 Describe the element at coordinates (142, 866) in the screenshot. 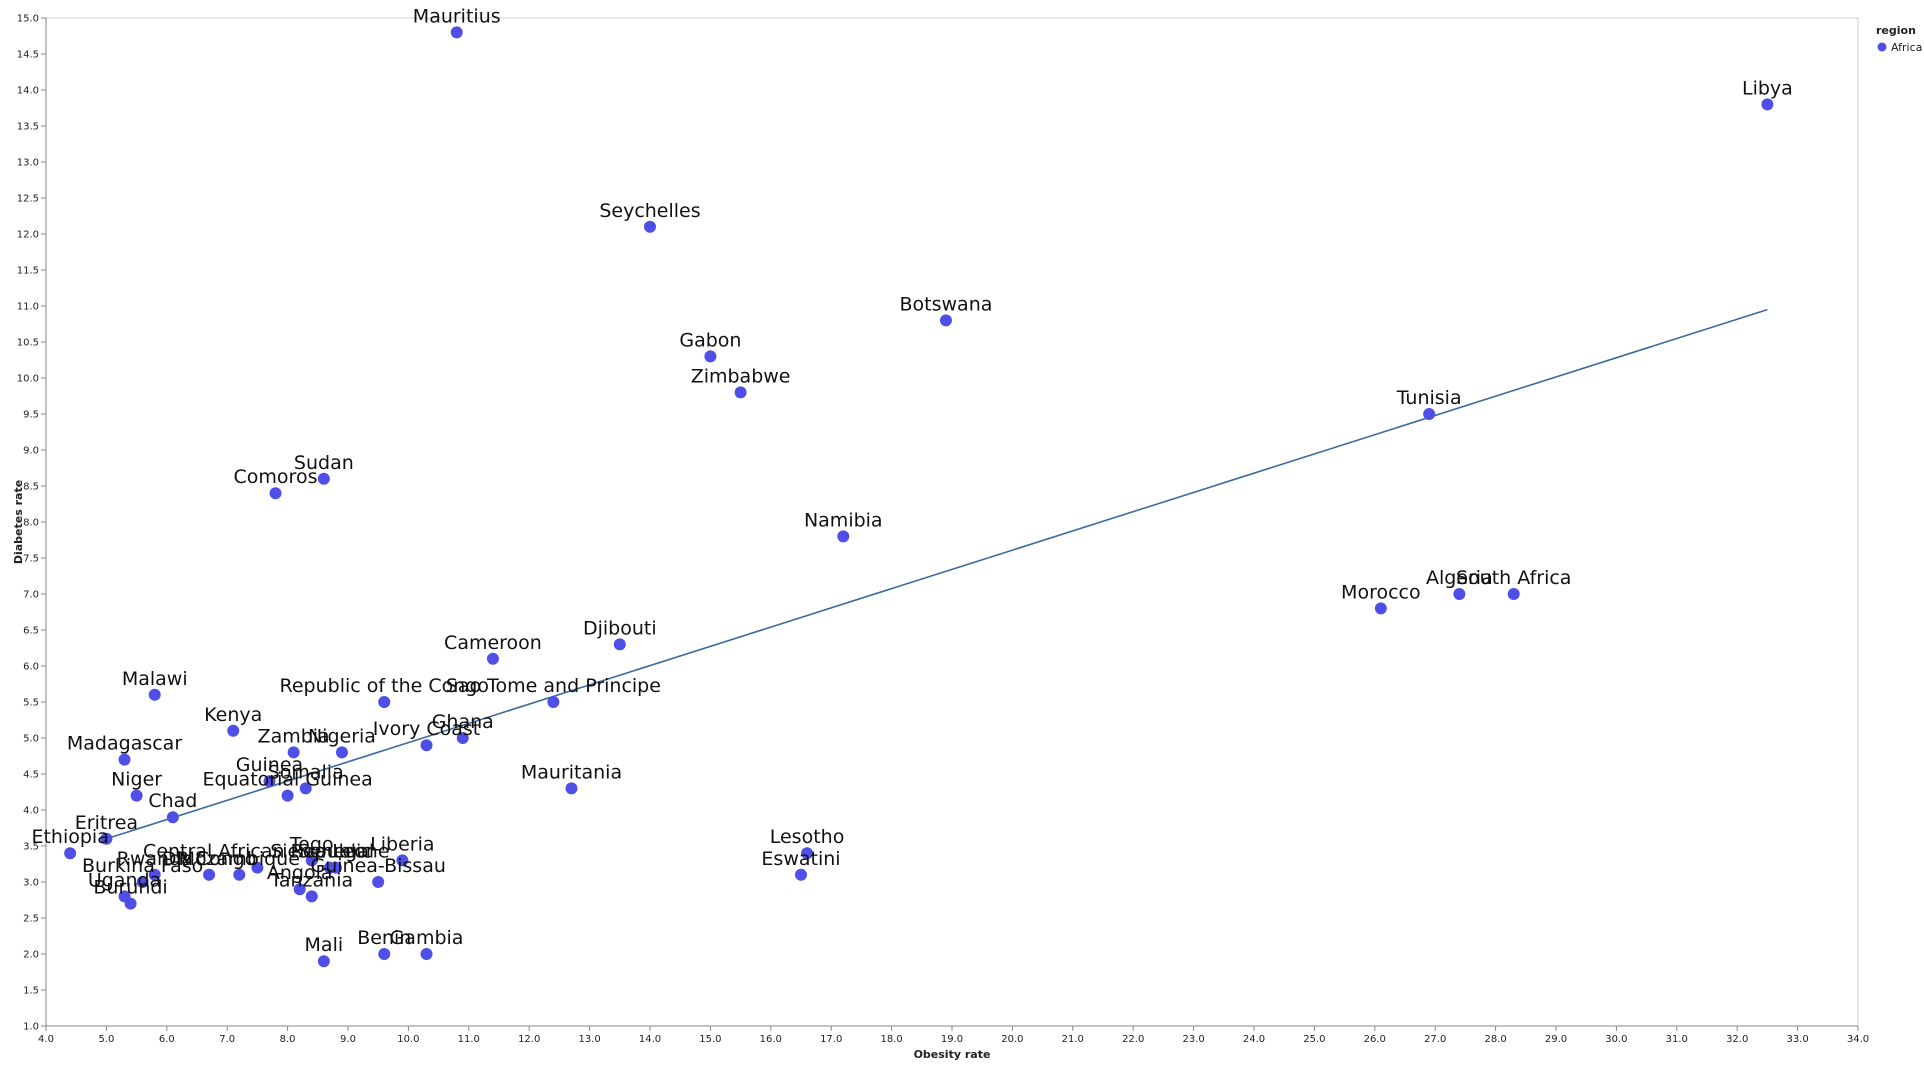

I see `point-label: Burkina Faso` at that location.